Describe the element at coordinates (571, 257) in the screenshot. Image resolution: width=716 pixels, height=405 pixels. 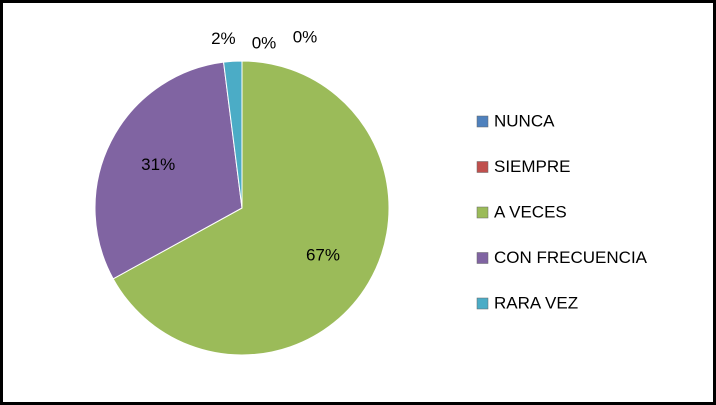
I see `legend-label: CON FRECUENCIA` at that location.